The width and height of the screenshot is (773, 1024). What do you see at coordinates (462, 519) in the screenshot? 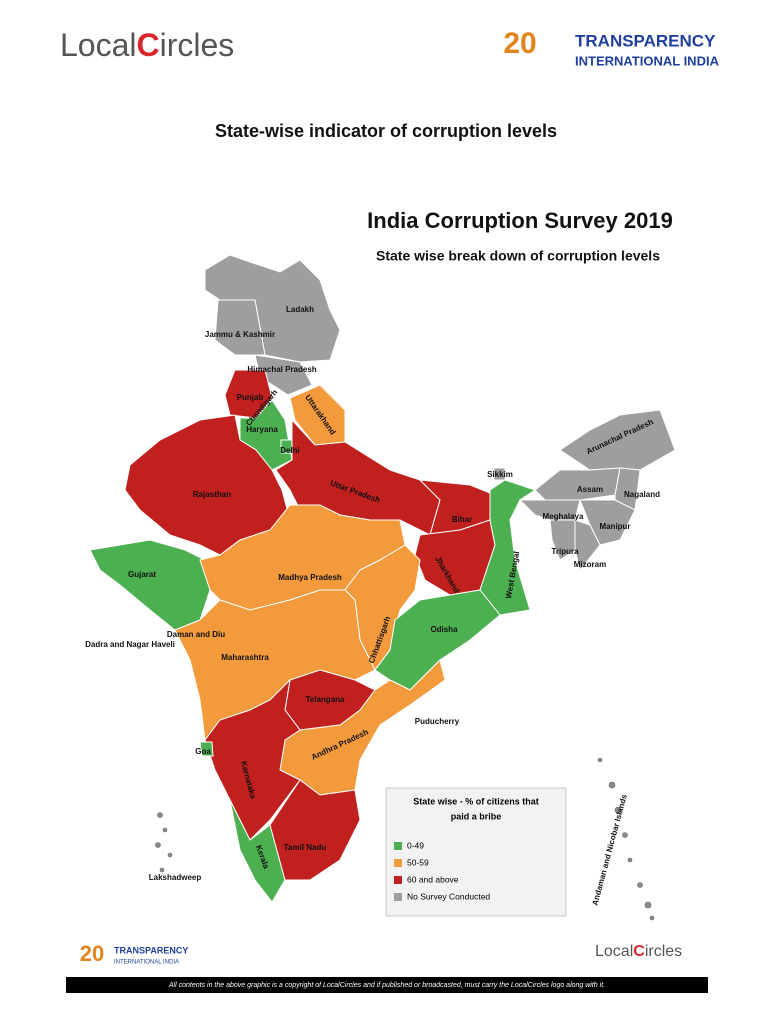
I see `state-label: Bihar` at bounding box center [462, 519].